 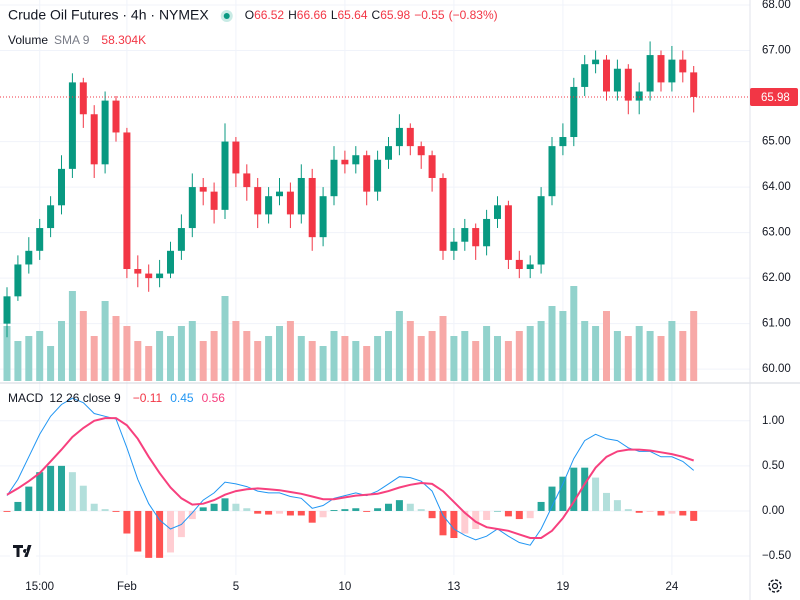 I want to click on legend-key: L, so click(x=334, y=15).